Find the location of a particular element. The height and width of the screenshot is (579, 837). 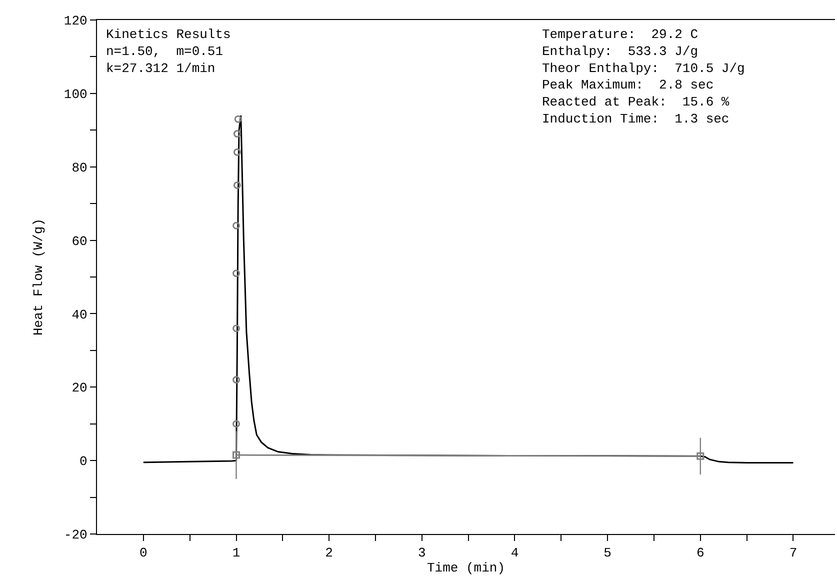

x-tick-label: 0 is located at coordinates (144, 553).